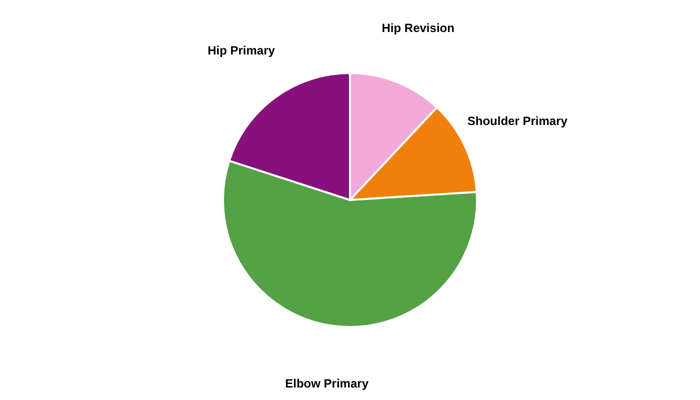 This screenshot has width=700, height=400. Describe the element at coordinates (242, 50) in the screenshot. I see `slice-label: Hip Primary` at that location.